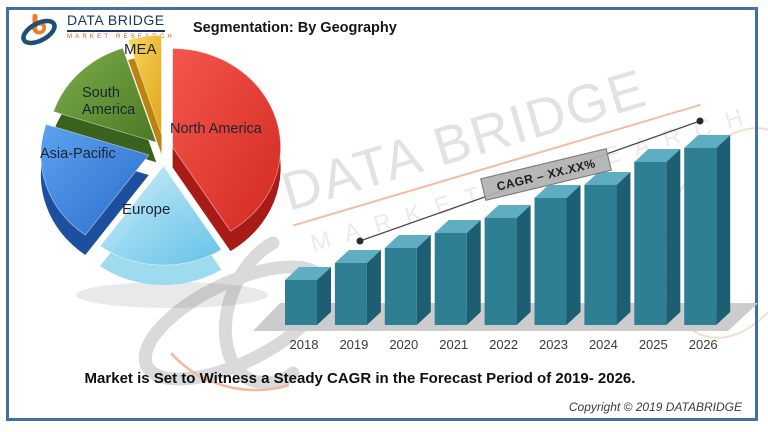 The width and height of the screenshot is (768, 432). I want to click on bar-2022-side, so click(523, 265).